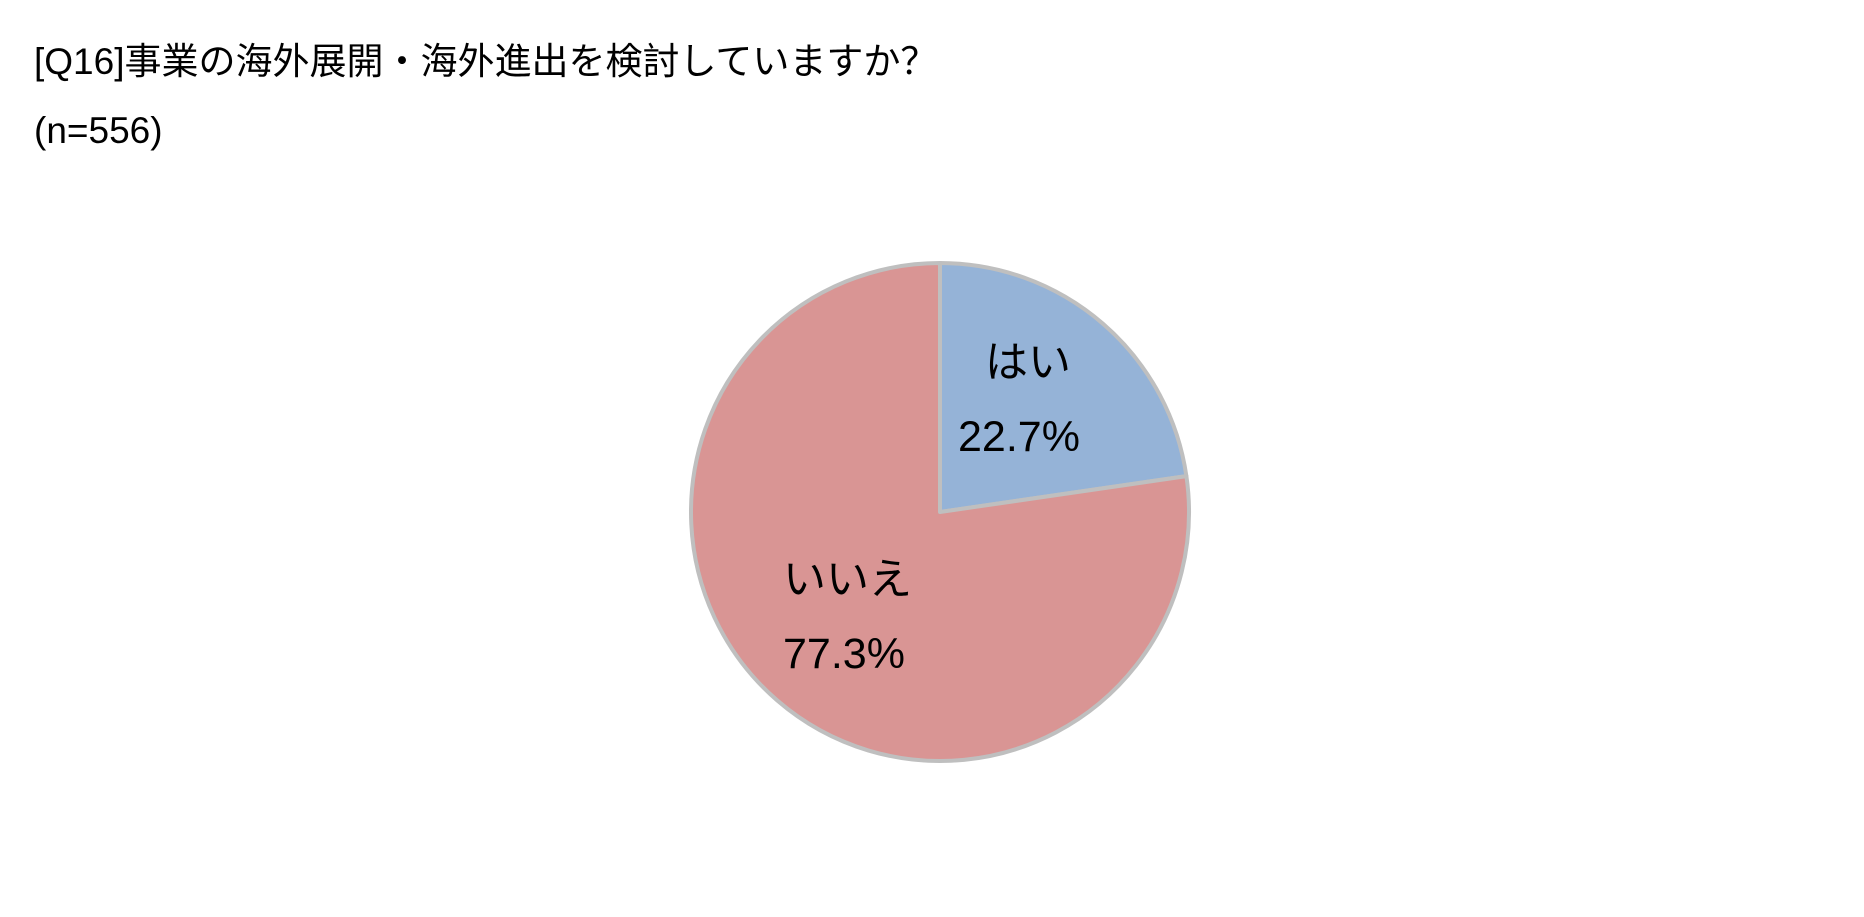  Describe the element at coordinates (1028, 363) in the screenshot. I see `slice-category-label: はい` at that location.